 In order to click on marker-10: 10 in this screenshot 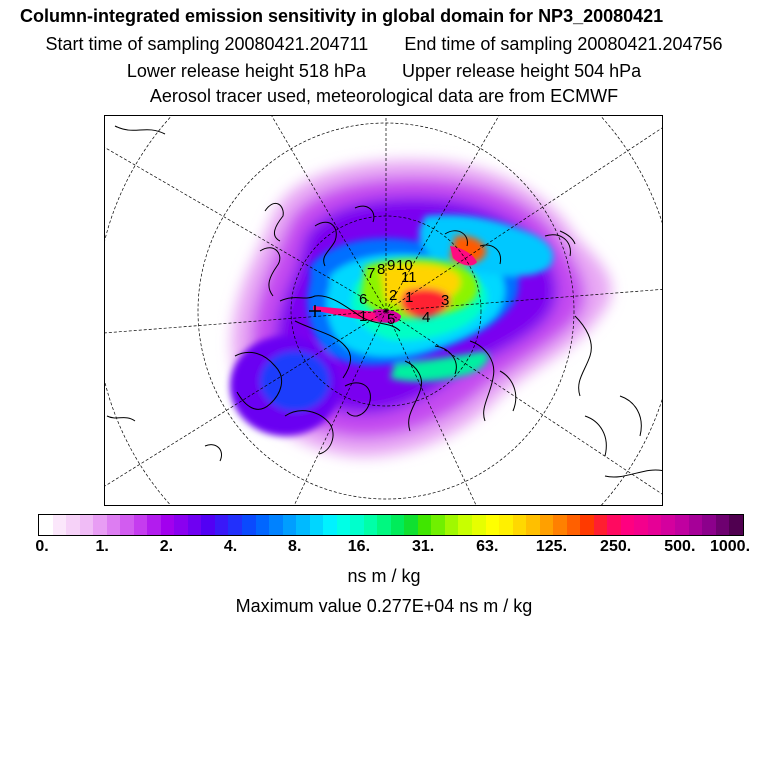, I will do `click(404, 265)`.